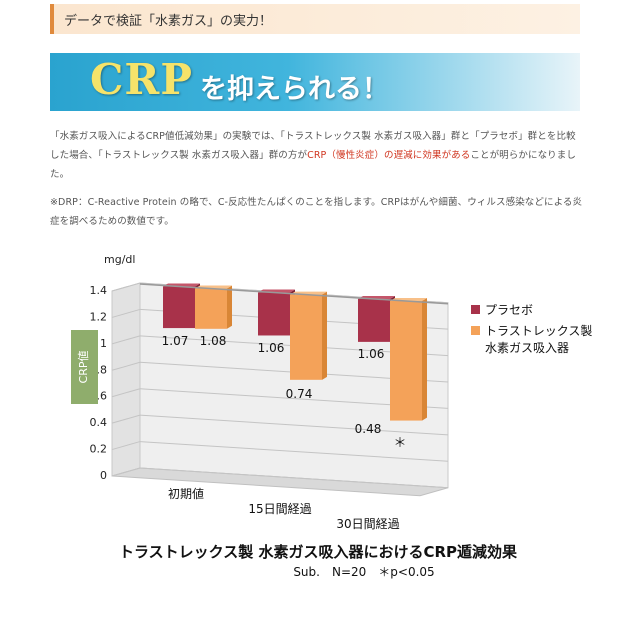 This screenshot has height=631, width=631. I want to click on y-axis-label: CRP値, so click(83, 367).